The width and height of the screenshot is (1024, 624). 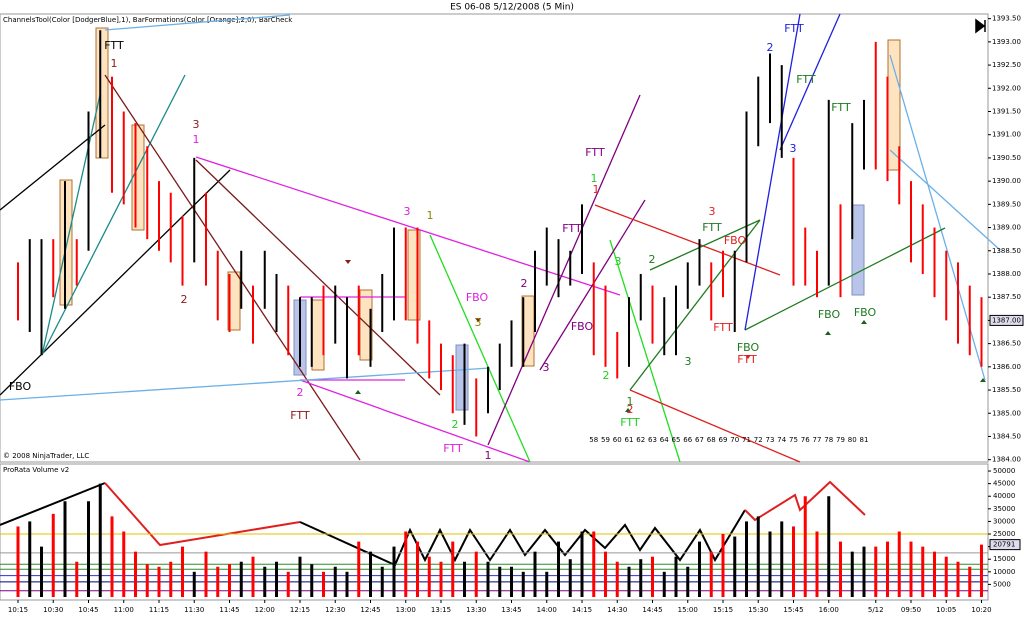 I want to click on y-tick-label: 1388.00, so click(x=1006, y=274).